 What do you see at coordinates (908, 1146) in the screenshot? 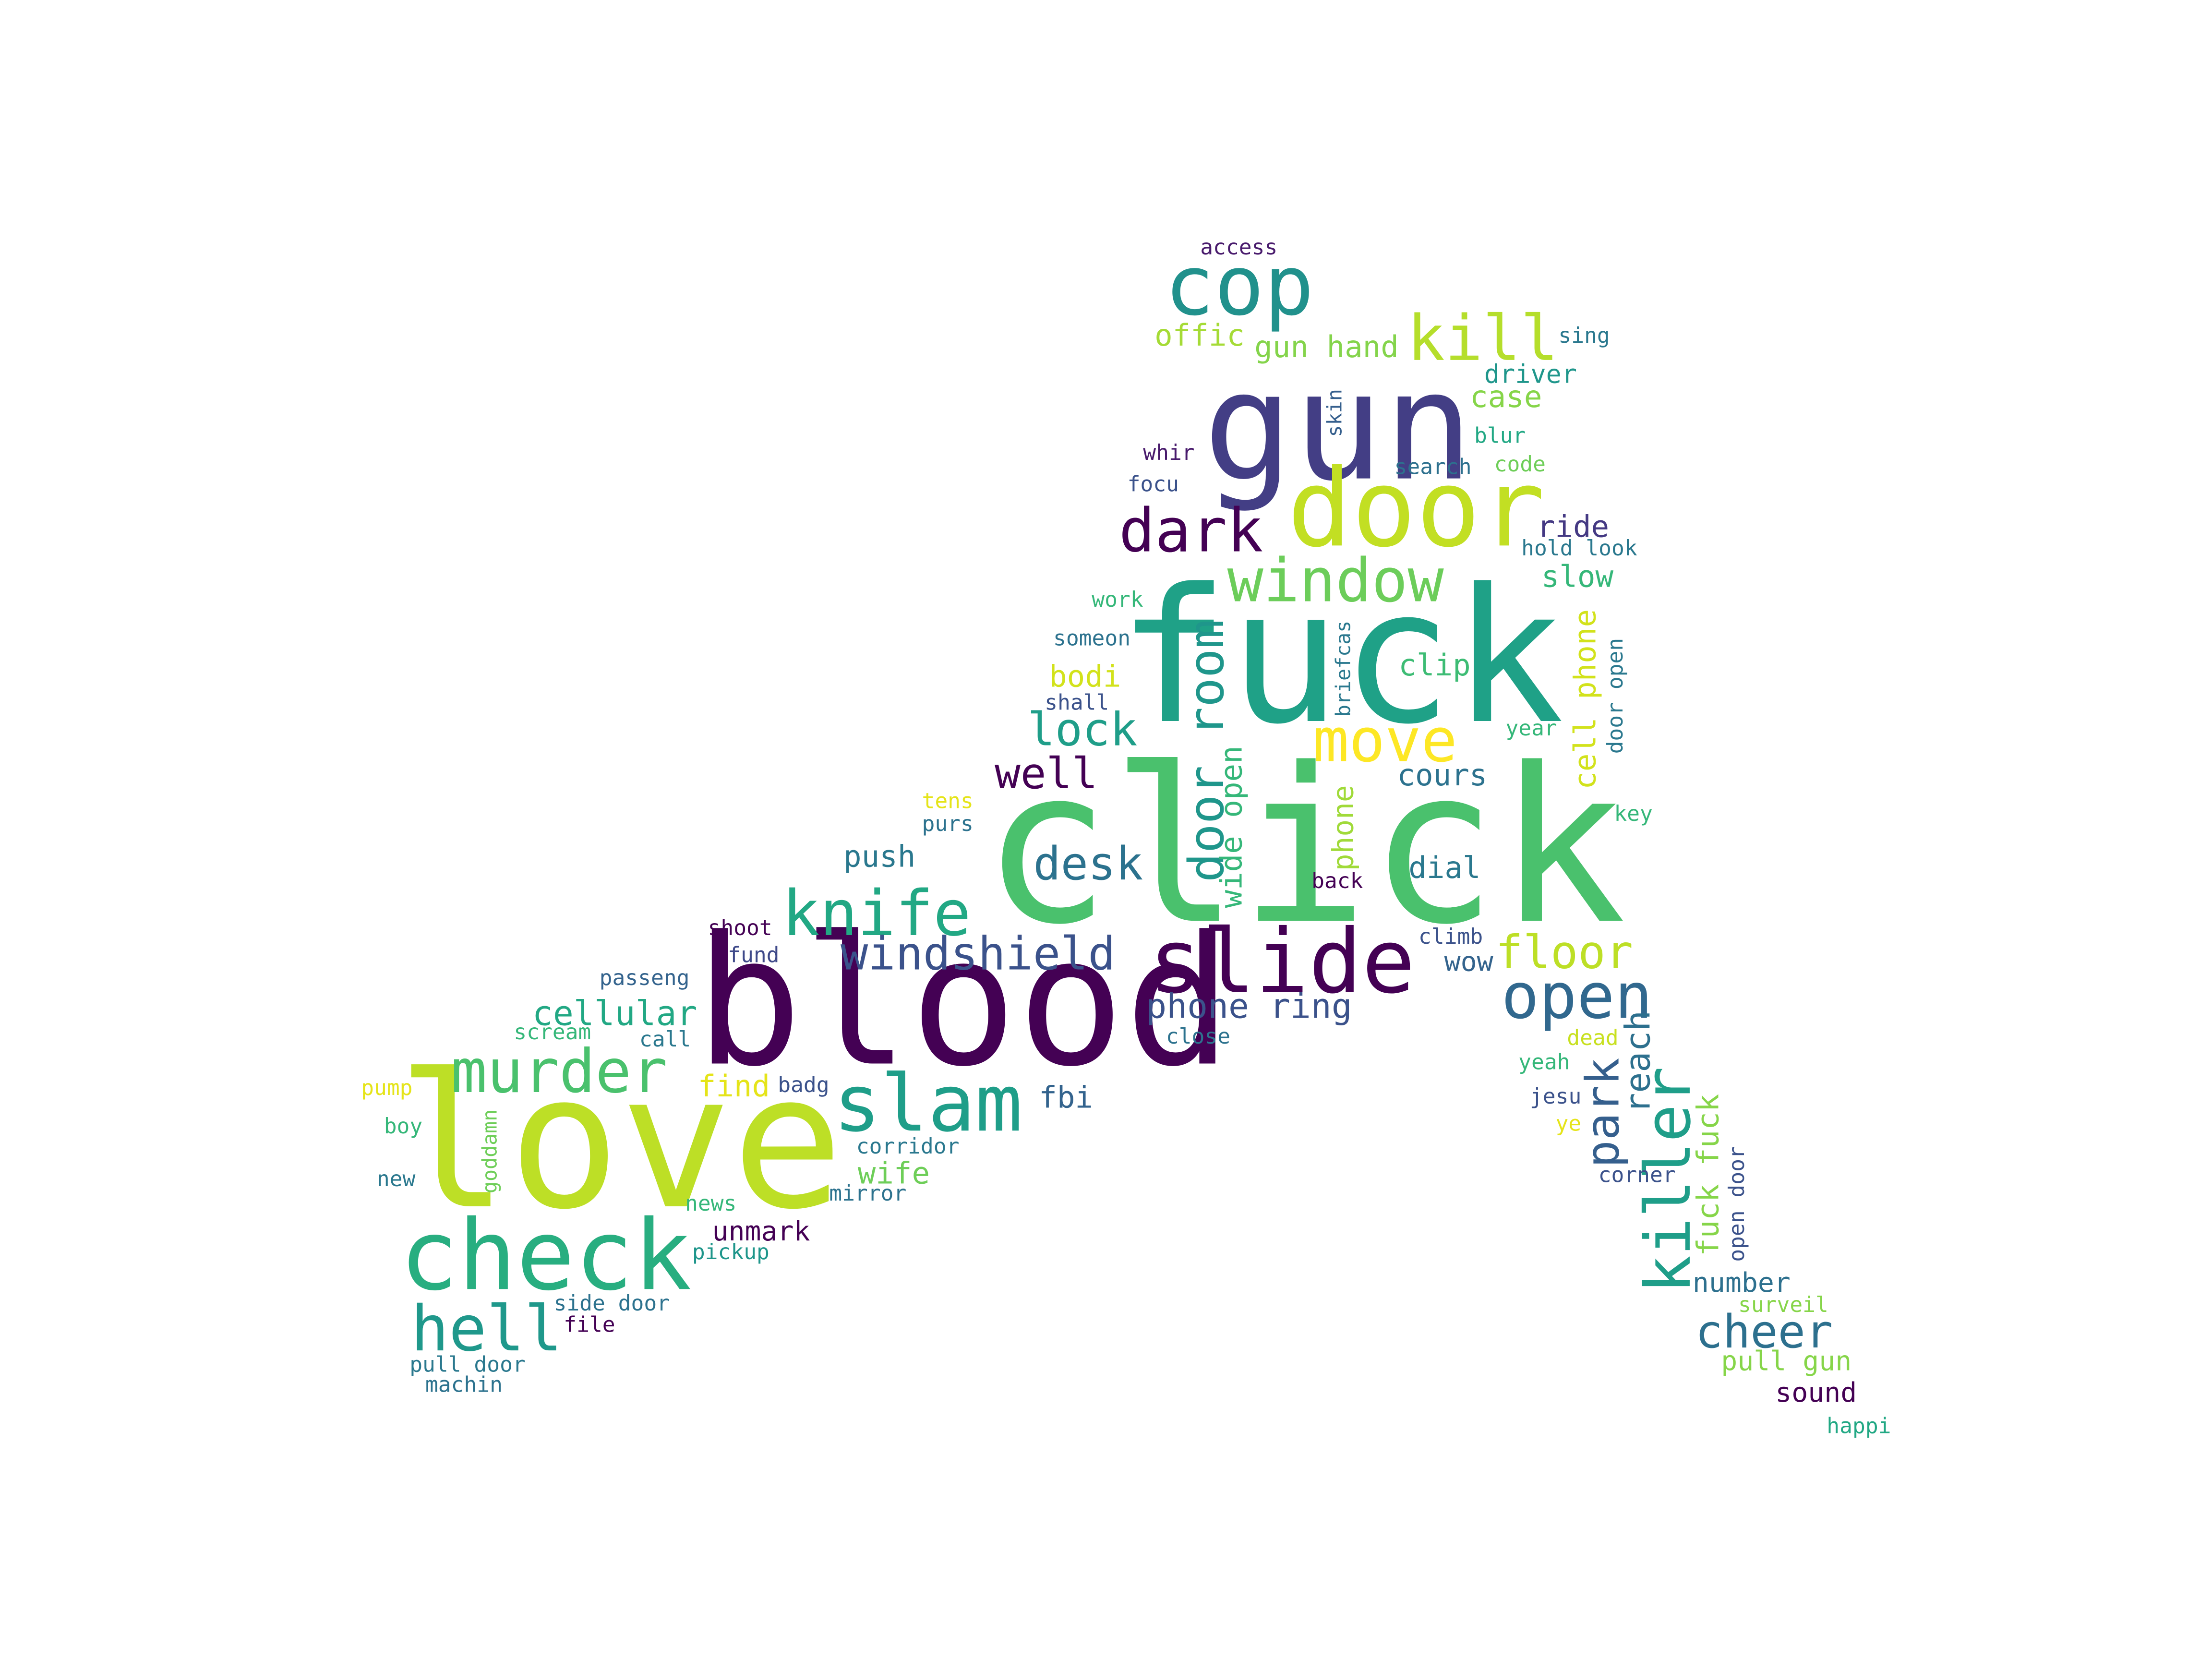
I see `word-corridor: corridor` at bounding box center [908, 1146].